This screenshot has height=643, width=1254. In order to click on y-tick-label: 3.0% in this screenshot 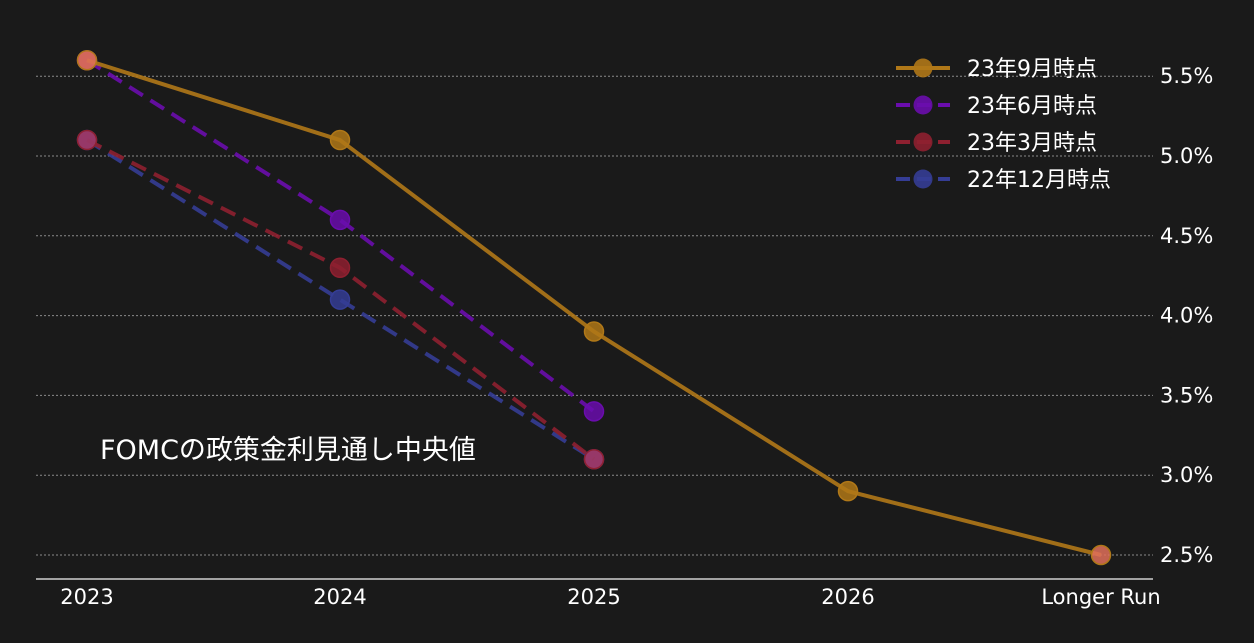, I will do `click(1186, 475)`.